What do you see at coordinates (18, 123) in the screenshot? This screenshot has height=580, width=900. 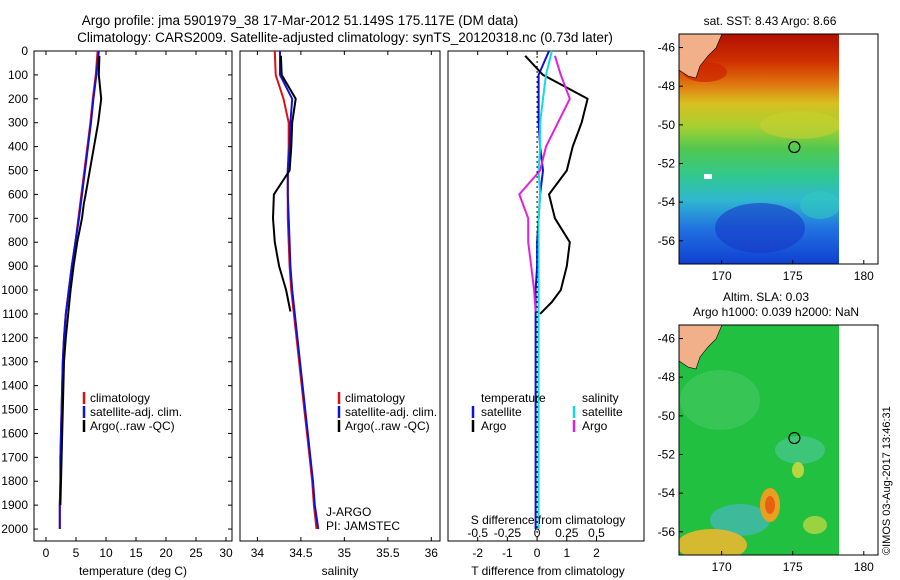 I see `depth-tick-label: 300` at bounding box center [18, 123].